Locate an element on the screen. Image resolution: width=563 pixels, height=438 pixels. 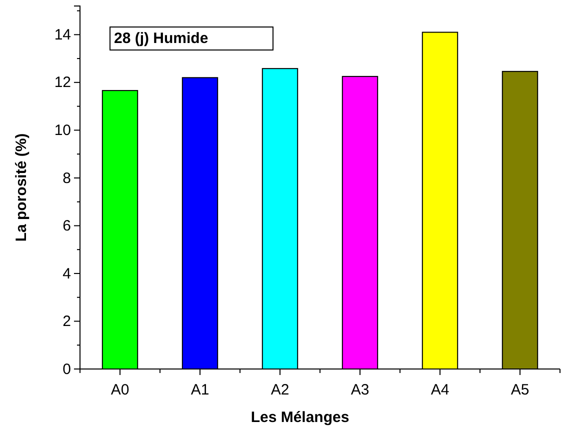
y-tick-label: 12 is located at coordinates (62, 83).